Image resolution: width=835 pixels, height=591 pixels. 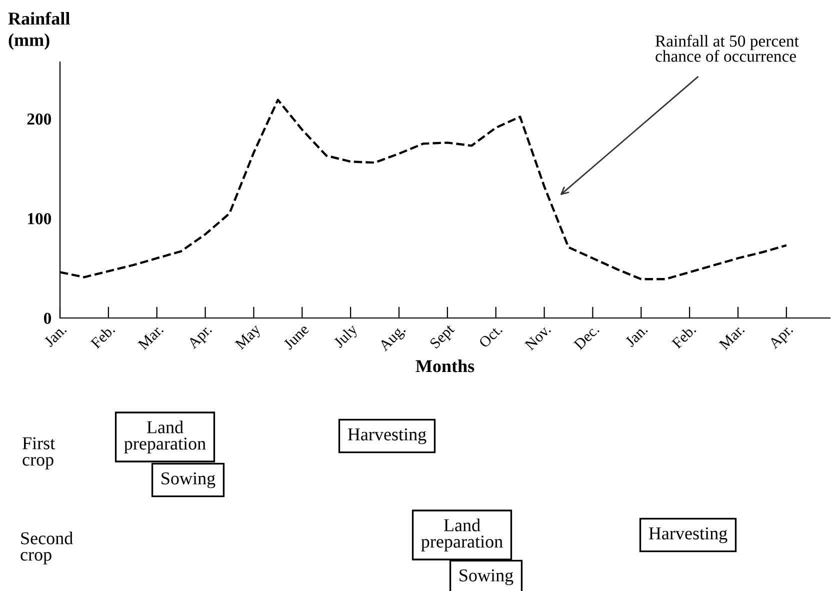 What do you see at coordinates (445, 366) in the screenshot?
I see `x-axis-title: Months` at bounding box center [445, 366].